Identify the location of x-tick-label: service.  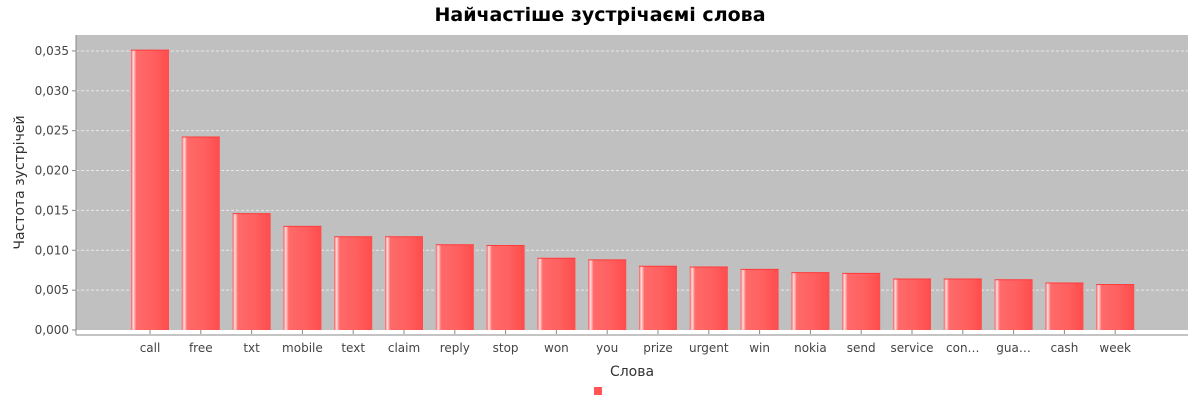
(912, 348).